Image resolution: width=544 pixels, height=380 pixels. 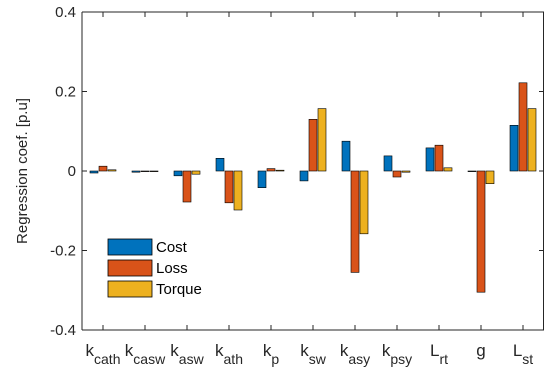 I want to click on x-tick-label-7: kpsy, so click(x=397, y=354).